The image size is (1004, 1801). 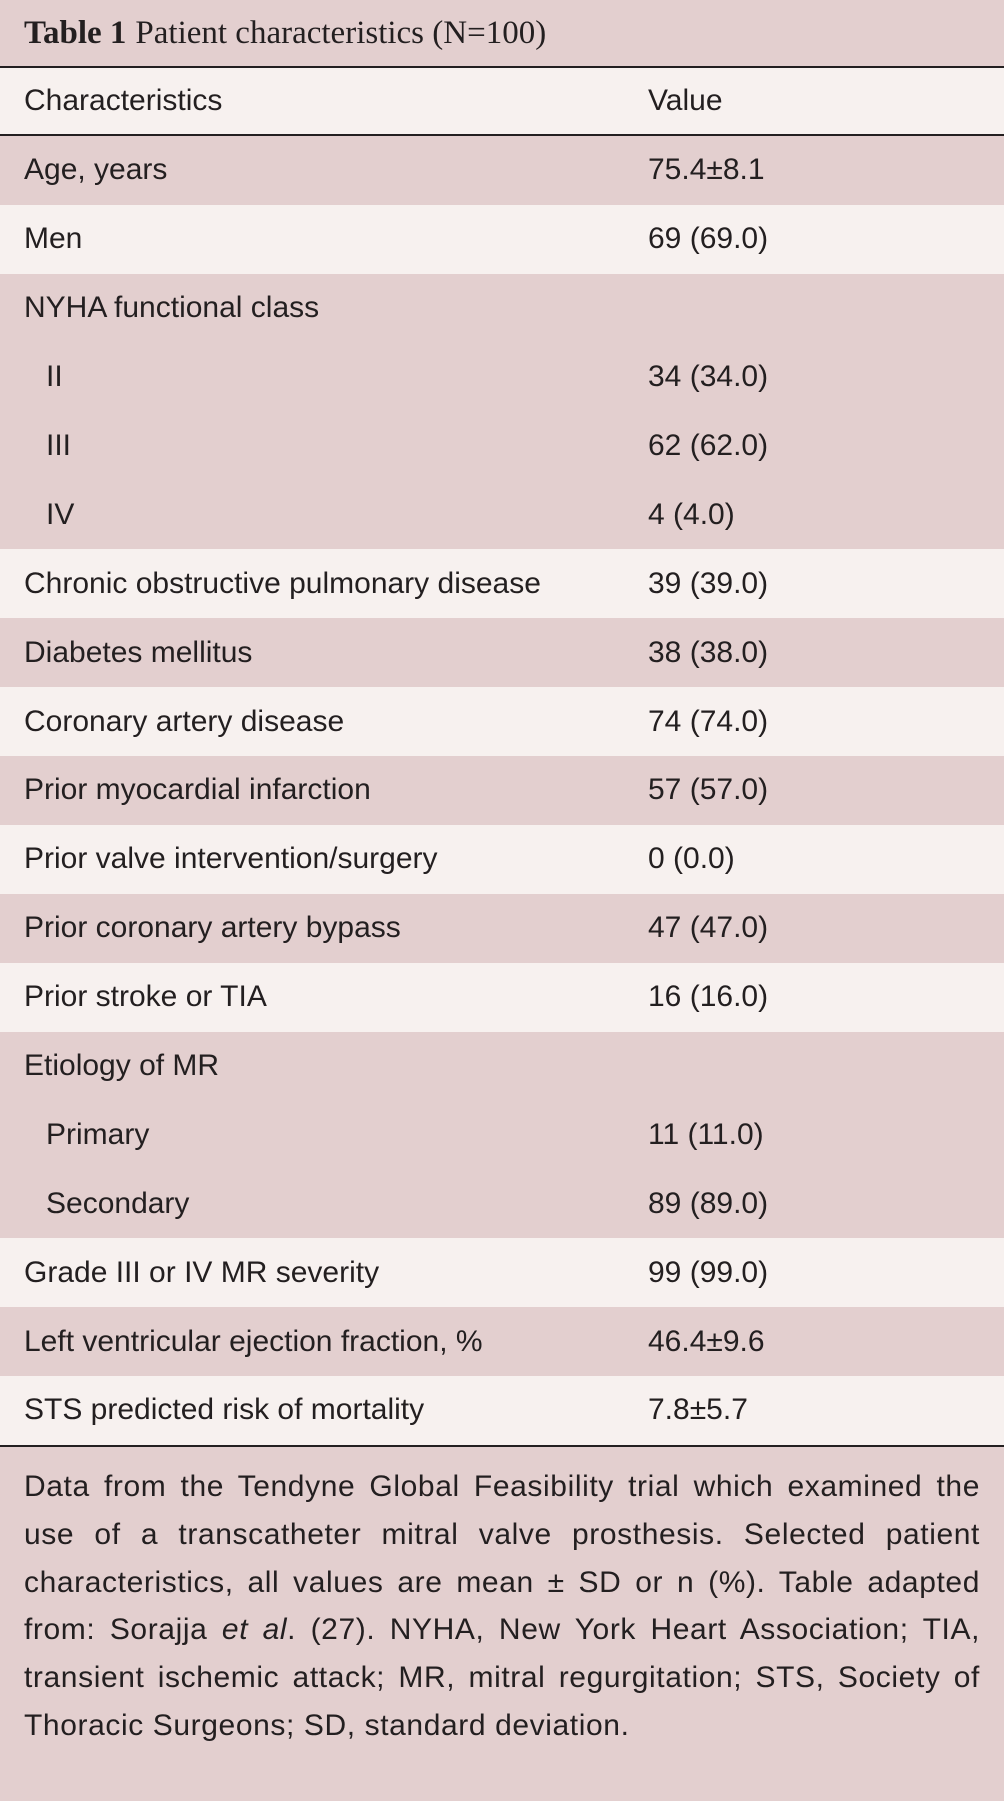 I want to click on table-row: Age, years 75.4±8.1, so click(x=502, y=170).